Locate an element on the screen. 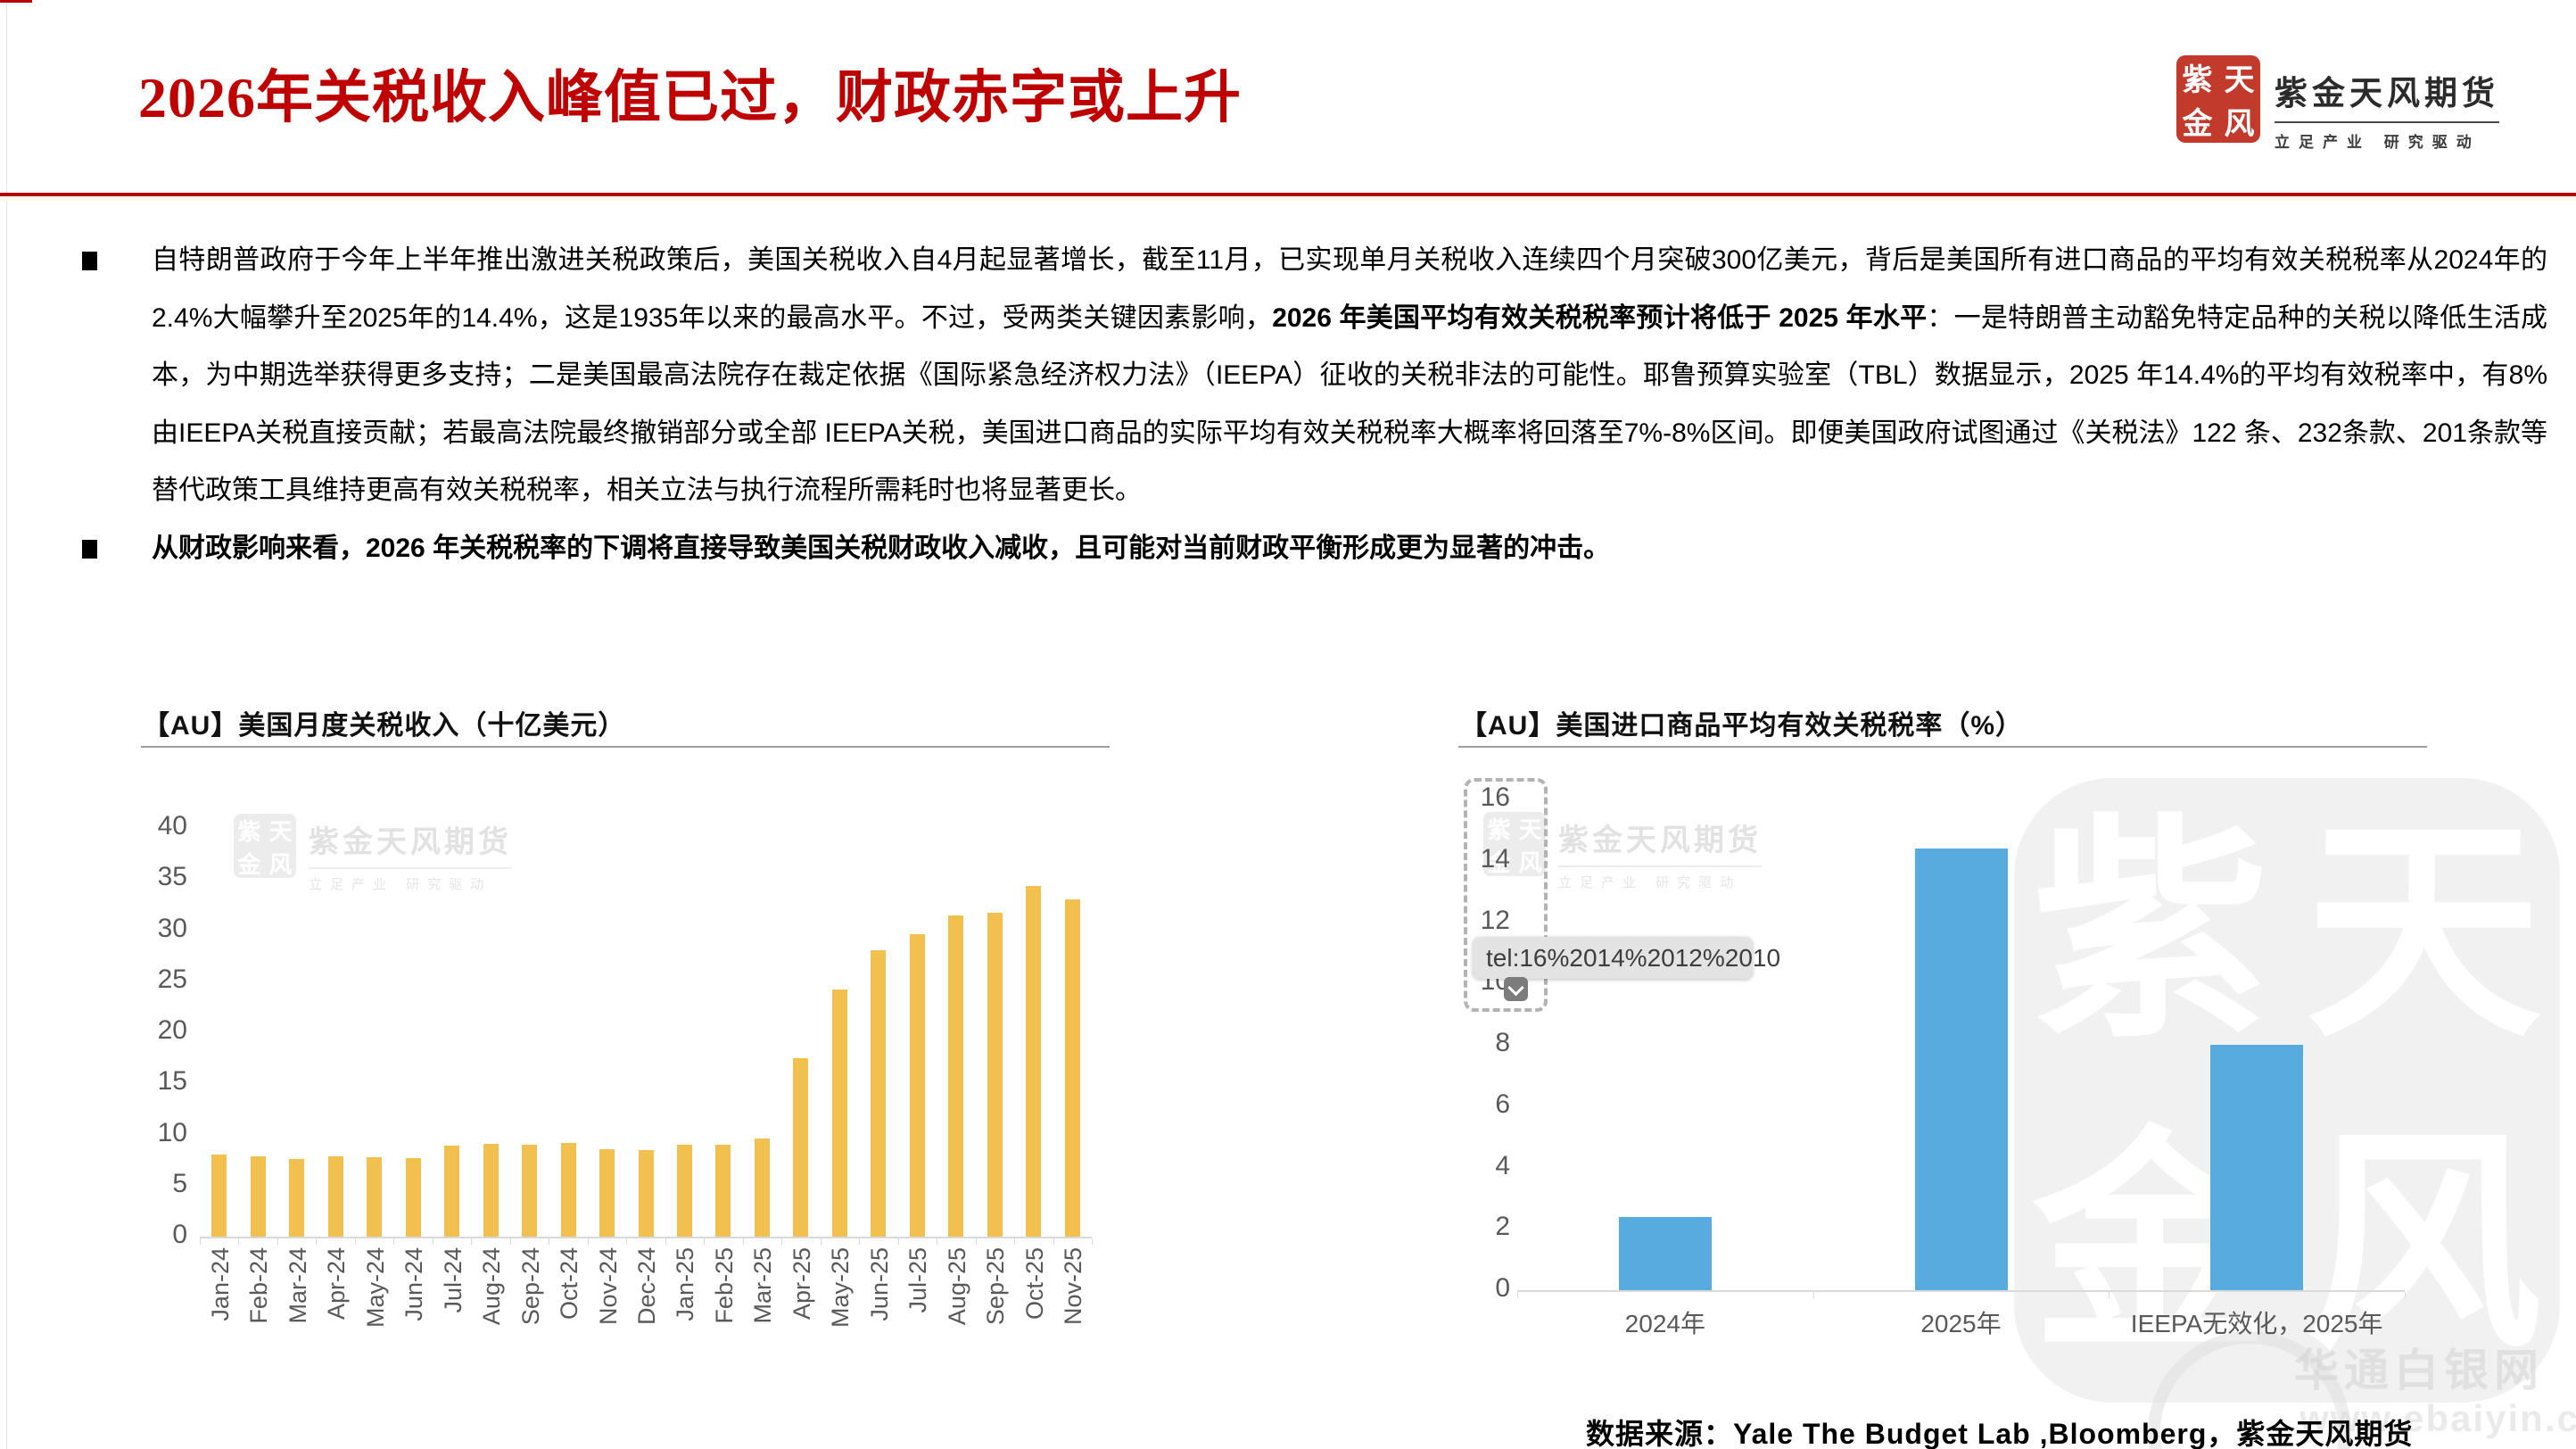  x-axis-tick-label: Apr-25 is located at coordinates (801, 1284).